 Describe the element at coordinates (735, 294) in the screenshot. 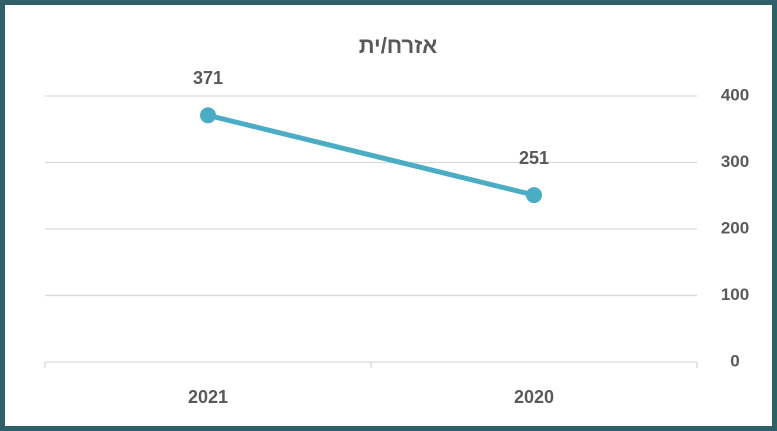

I see `y-tick-label: 100` at that location.